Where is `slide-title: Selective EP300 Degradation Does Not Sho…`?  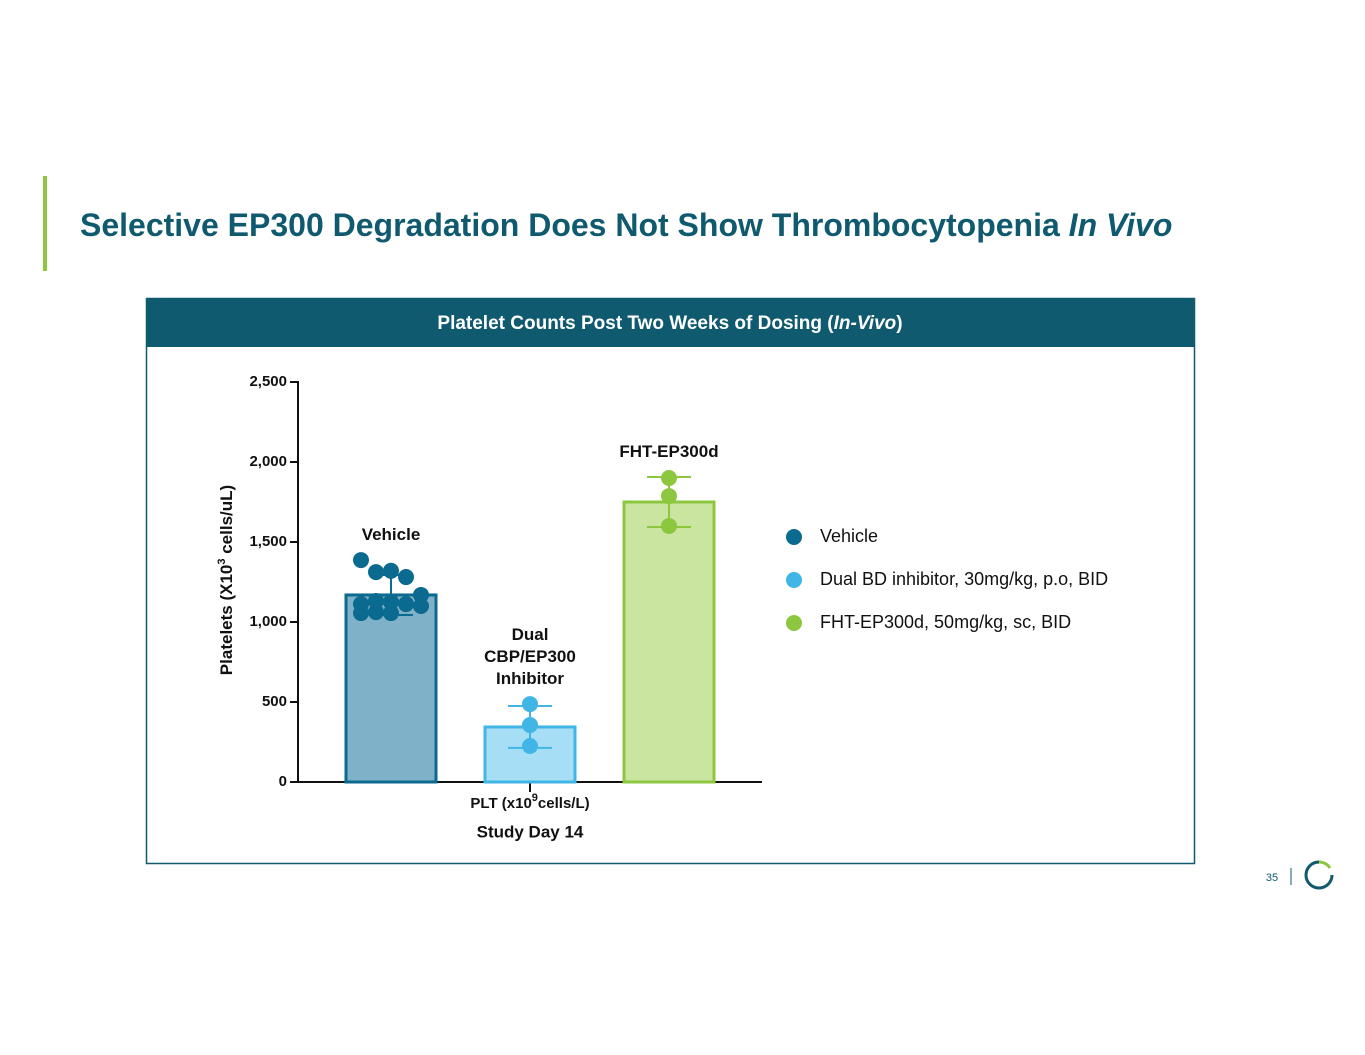 slide-title: Selective EP300 Degradation Does Not Sho… is located at coordinates (626, 225).